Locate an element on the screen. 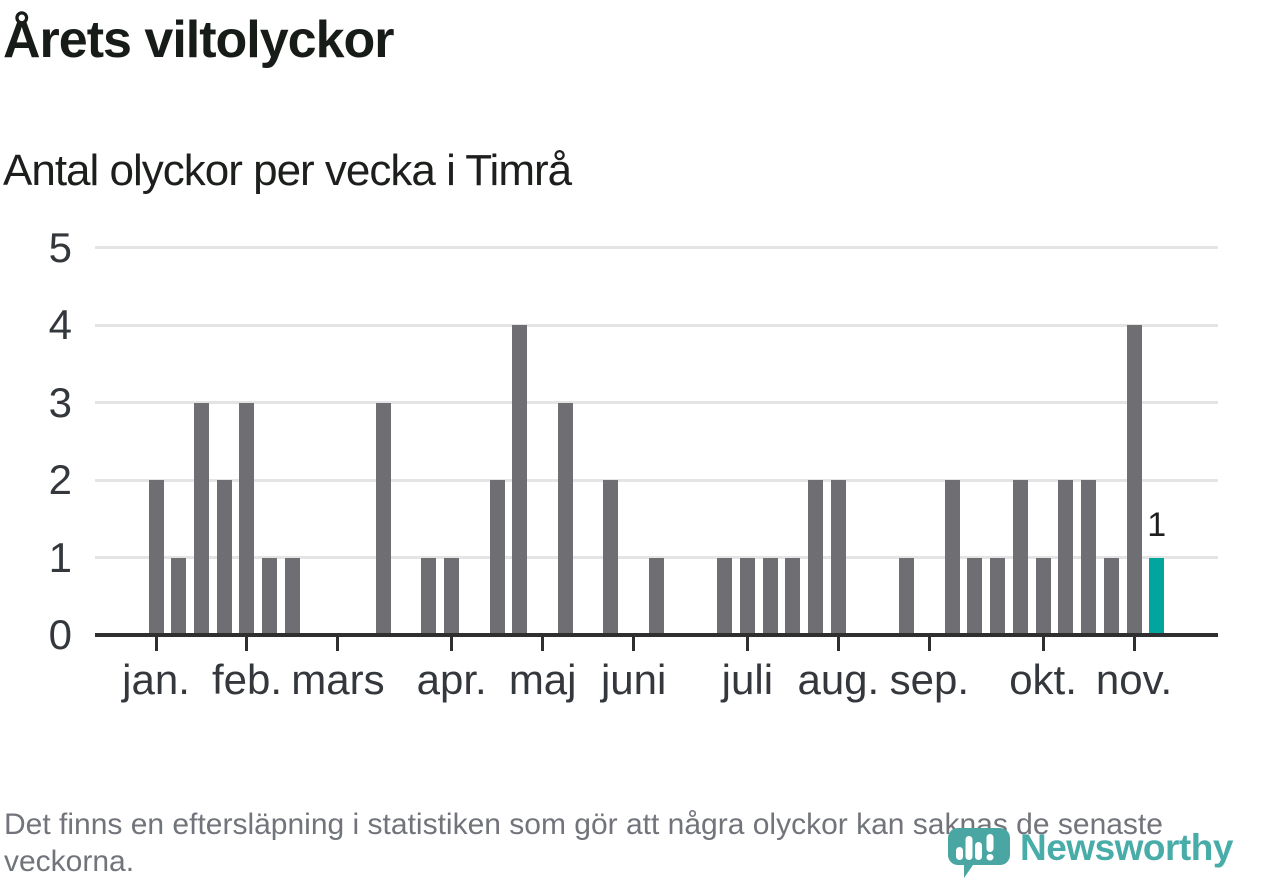  x-axis-label-apr: apr. is located at coordinates (451, 679).